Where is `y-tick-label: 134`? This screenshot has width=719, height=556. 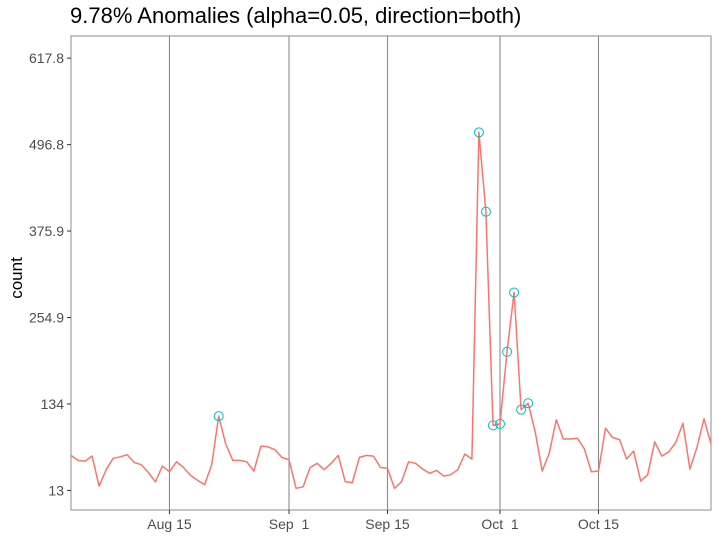 y-tick-label: 134 is located at coordinates (53, 404).